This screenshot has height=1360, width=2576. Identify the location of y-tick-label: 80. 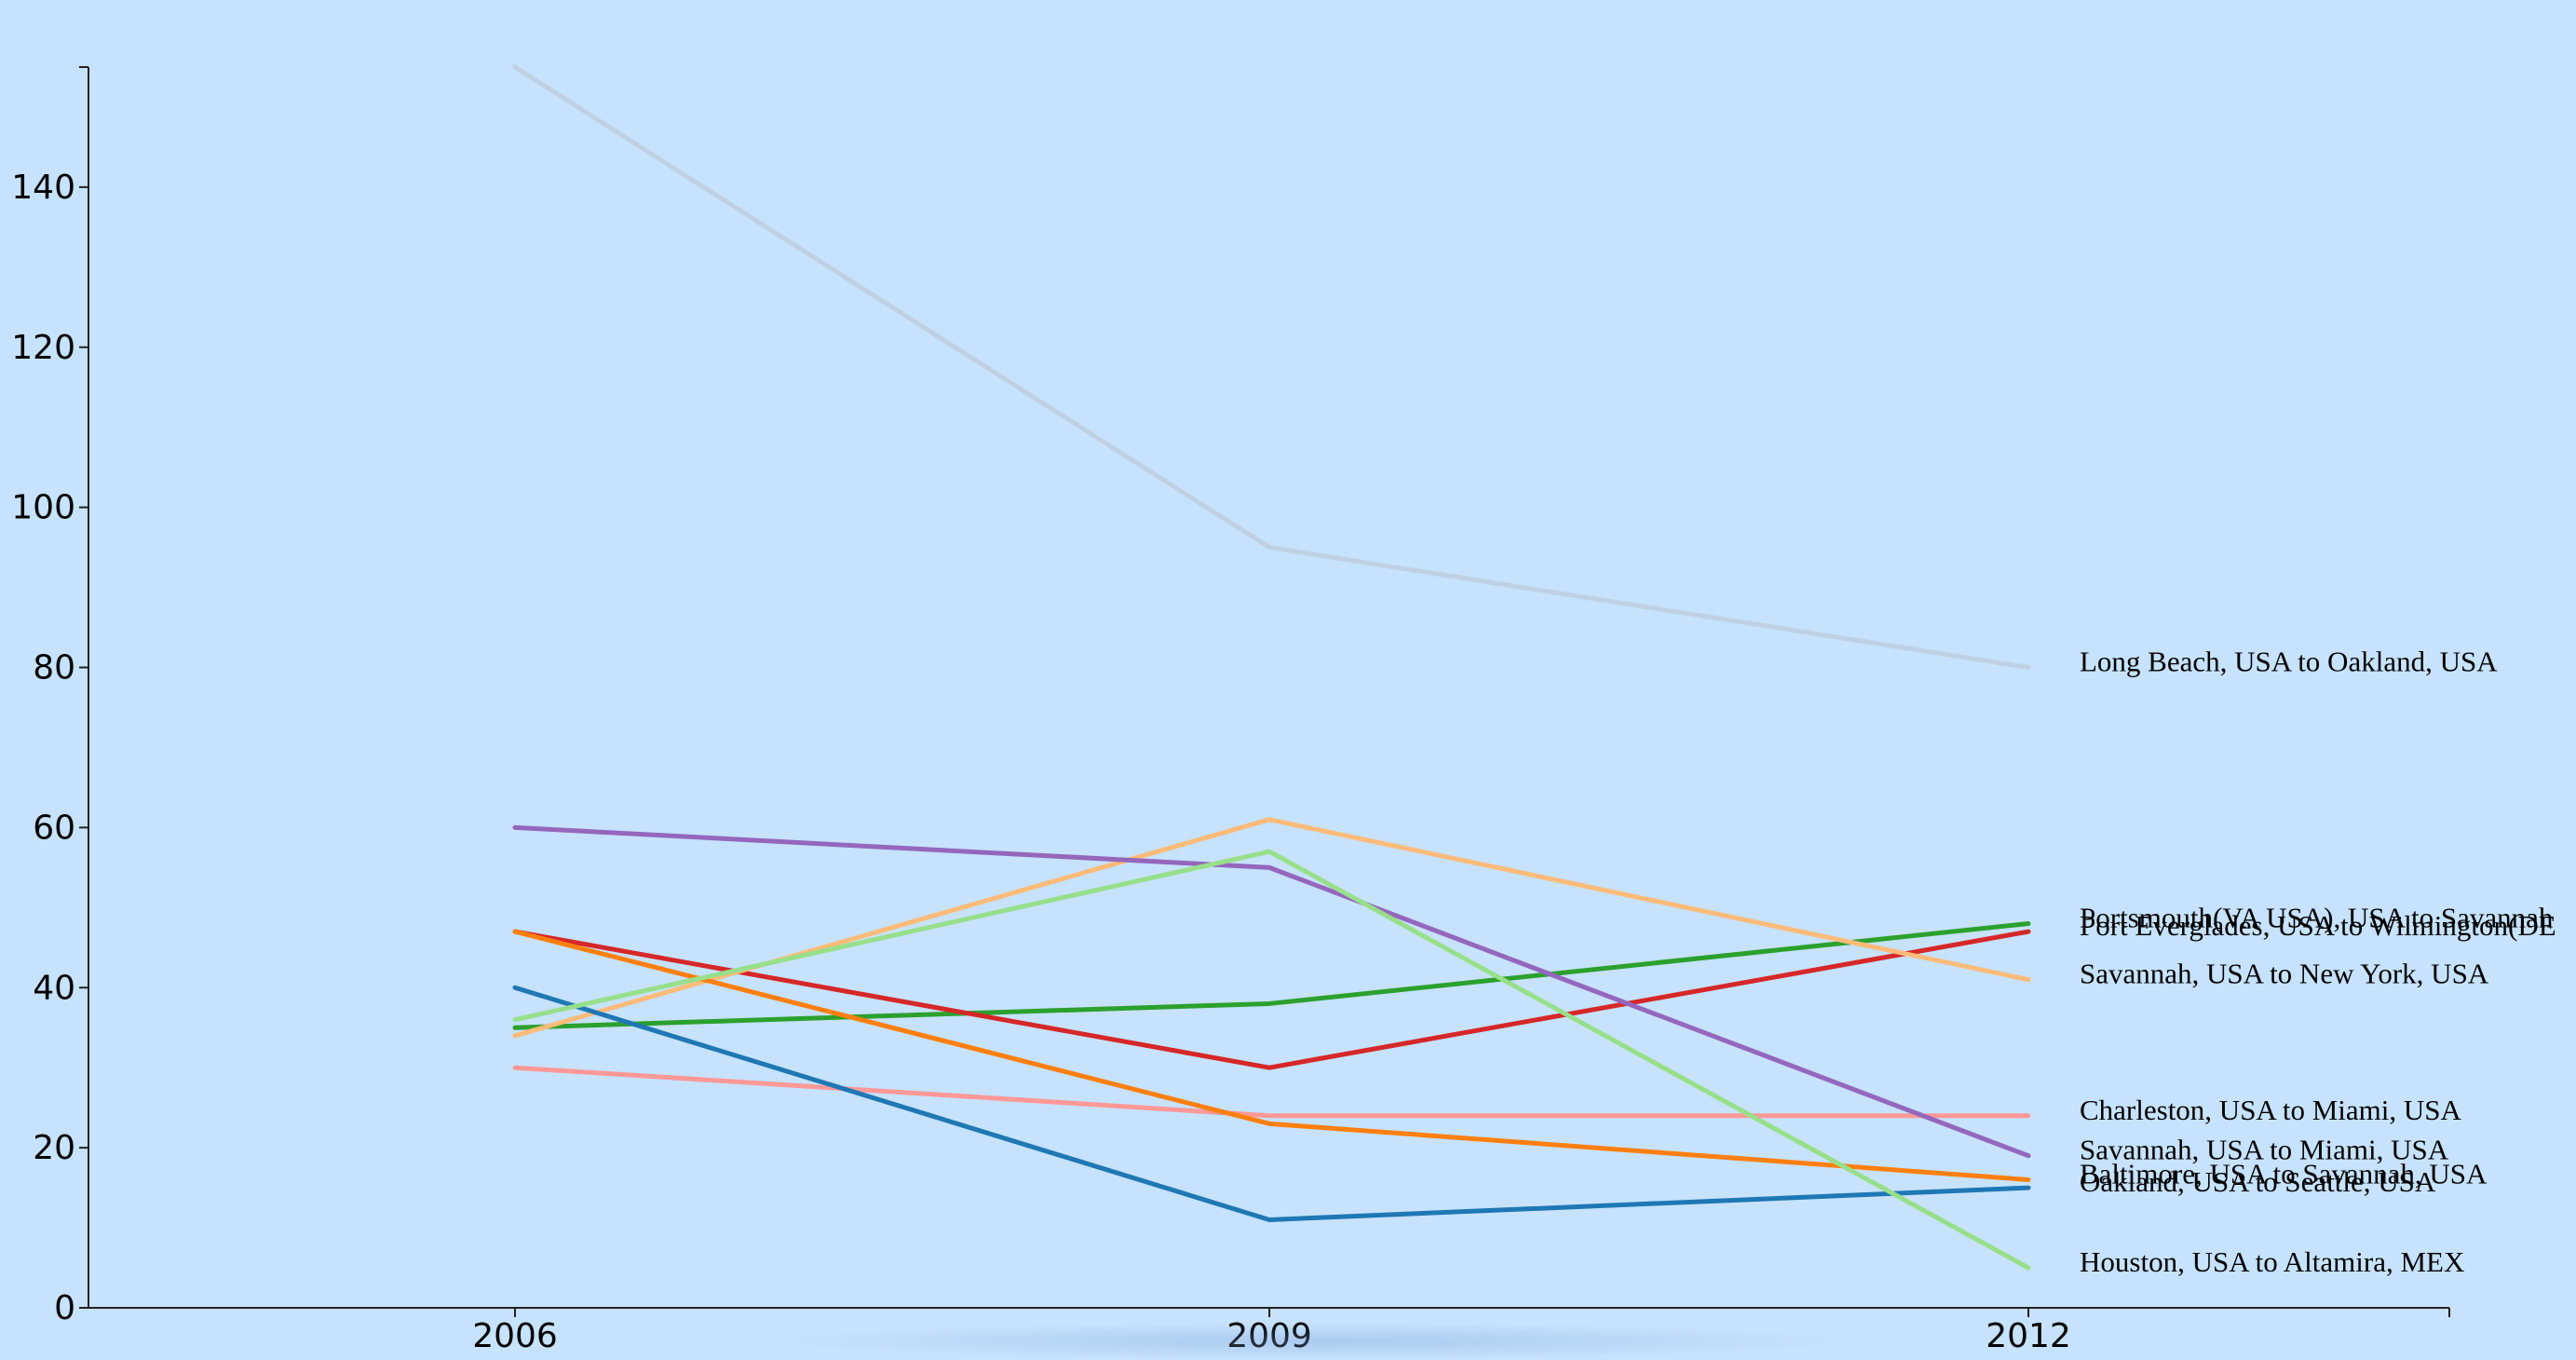
(54, 668).